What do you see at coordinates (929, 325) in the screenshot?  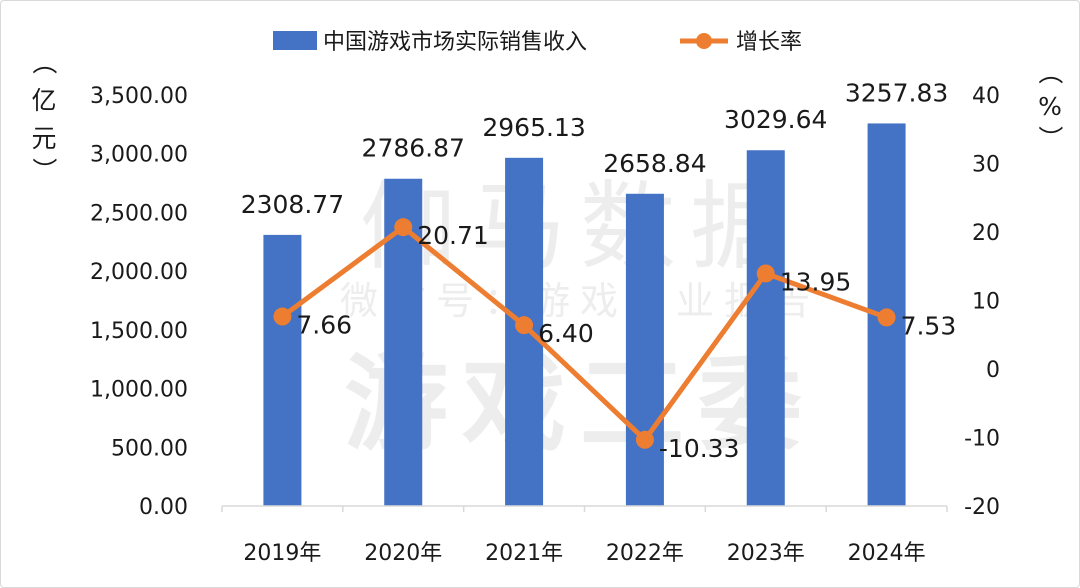 I see `line-data-label: 7.53` at bounding box center [929, 325].